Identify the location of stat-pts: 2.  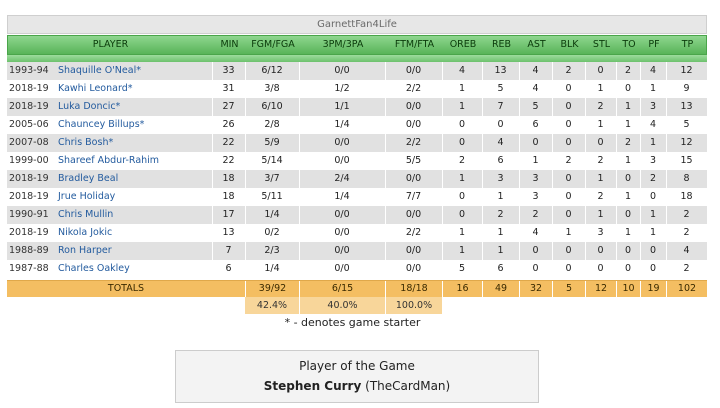
(686, 232).